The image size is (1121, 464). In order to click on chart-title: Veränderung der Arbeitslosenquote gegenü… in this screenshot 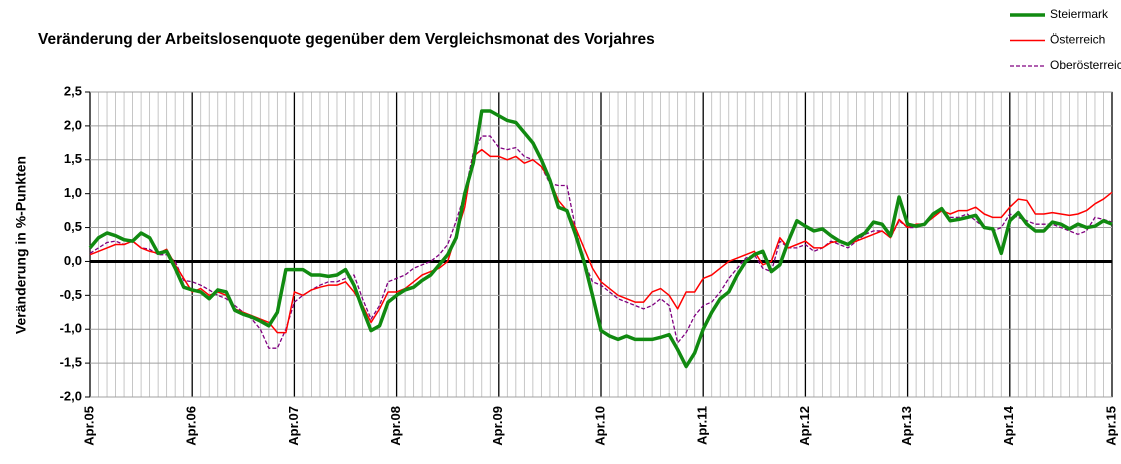, I will do `click(346, 39)`.